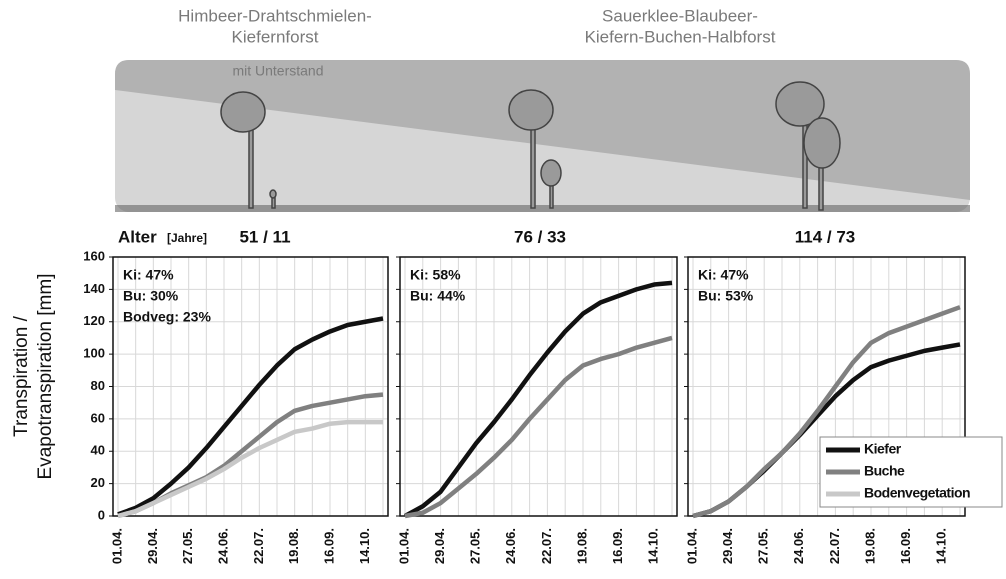 This screenshot has height=579, width=1006. I want to click on y-tick-label: 160, so click(94, 255).